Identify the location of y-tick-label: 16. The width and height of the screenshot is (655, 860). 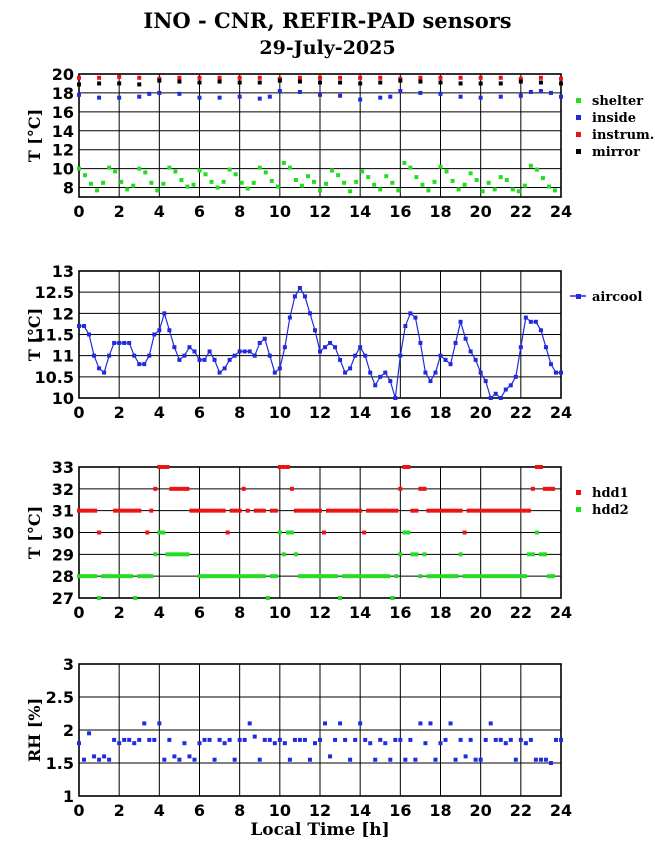
(63, 112).